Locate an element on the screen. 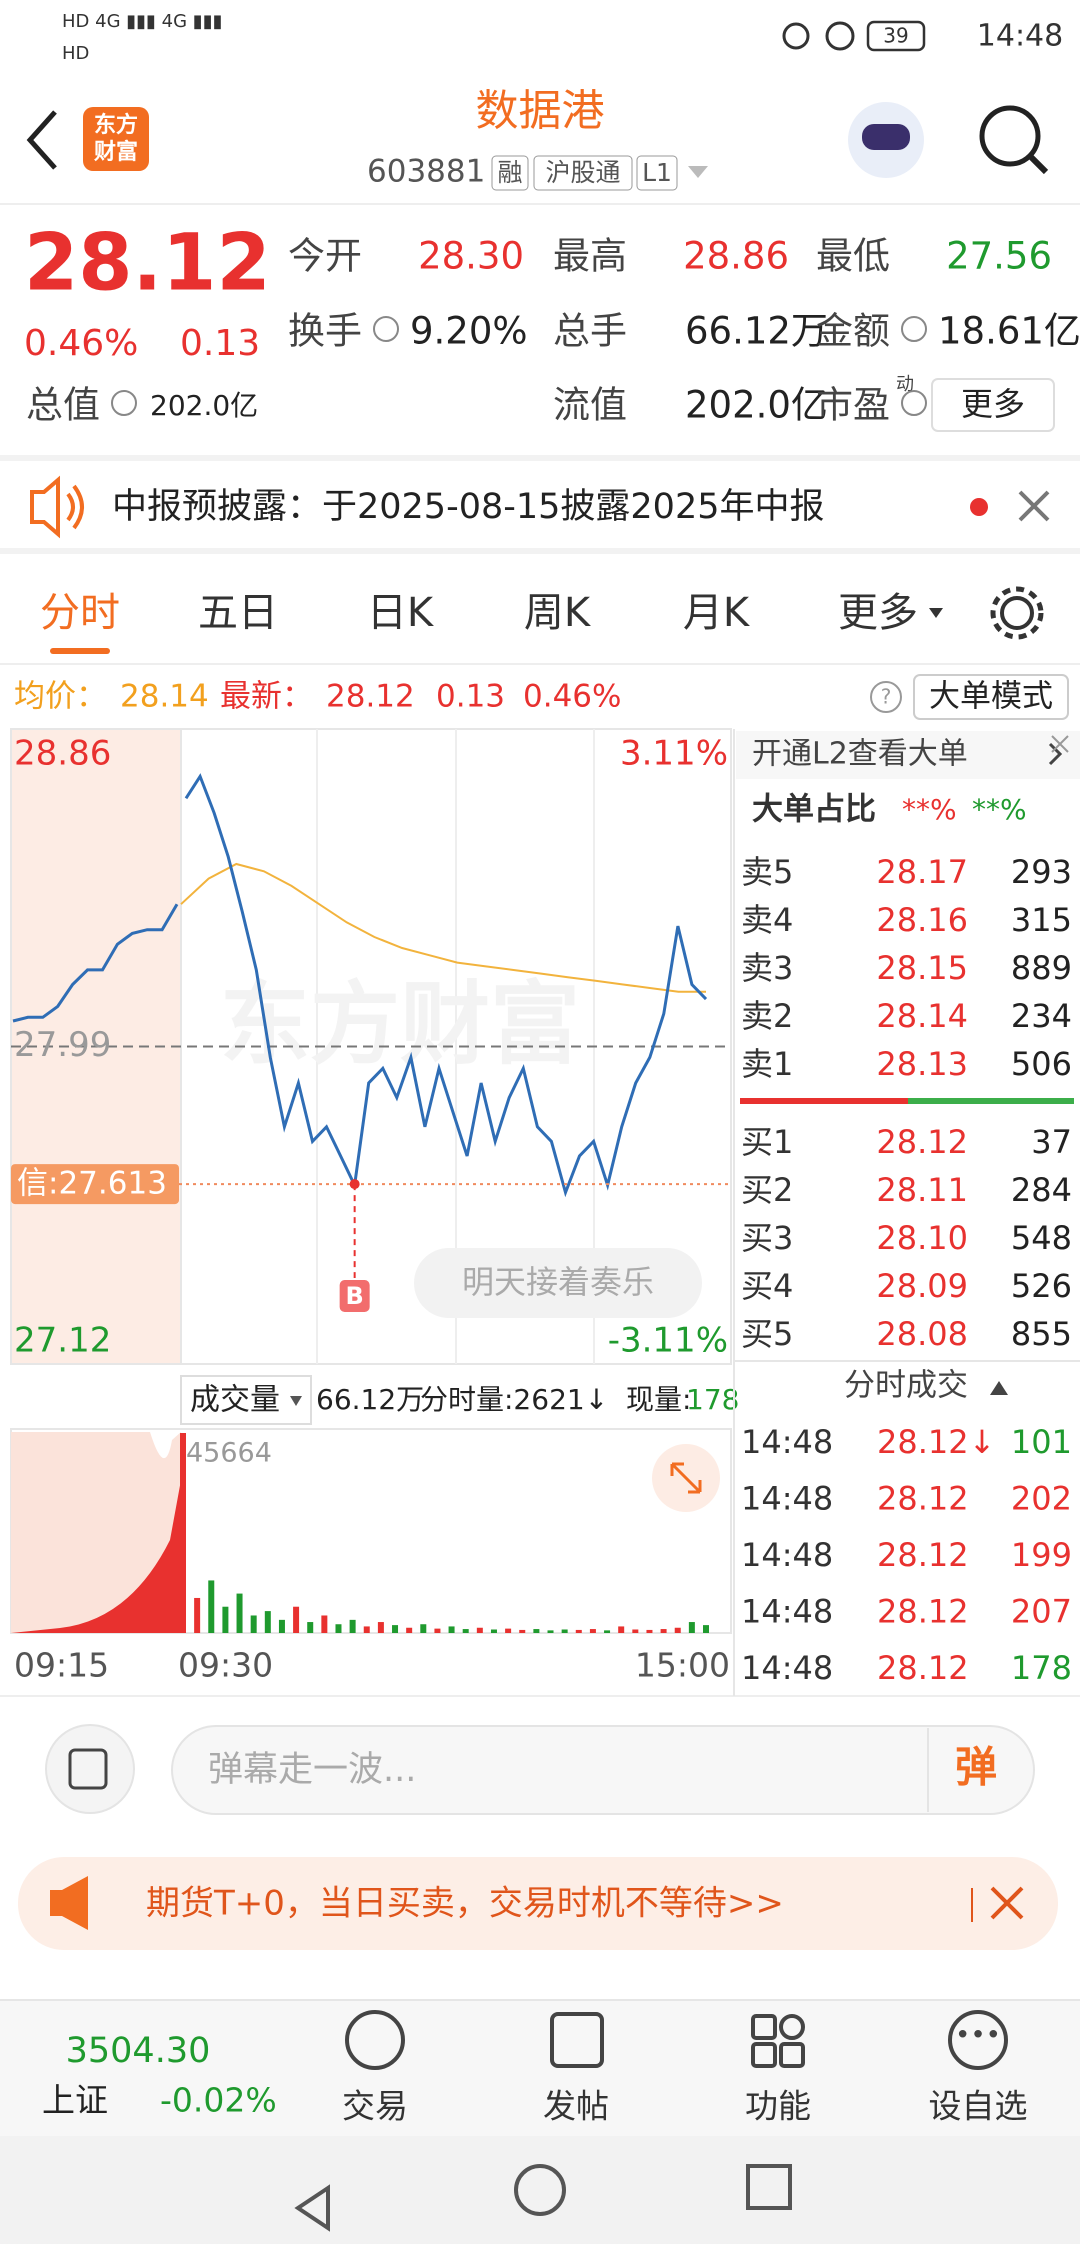  more-button is located at coordinates (993, 405).